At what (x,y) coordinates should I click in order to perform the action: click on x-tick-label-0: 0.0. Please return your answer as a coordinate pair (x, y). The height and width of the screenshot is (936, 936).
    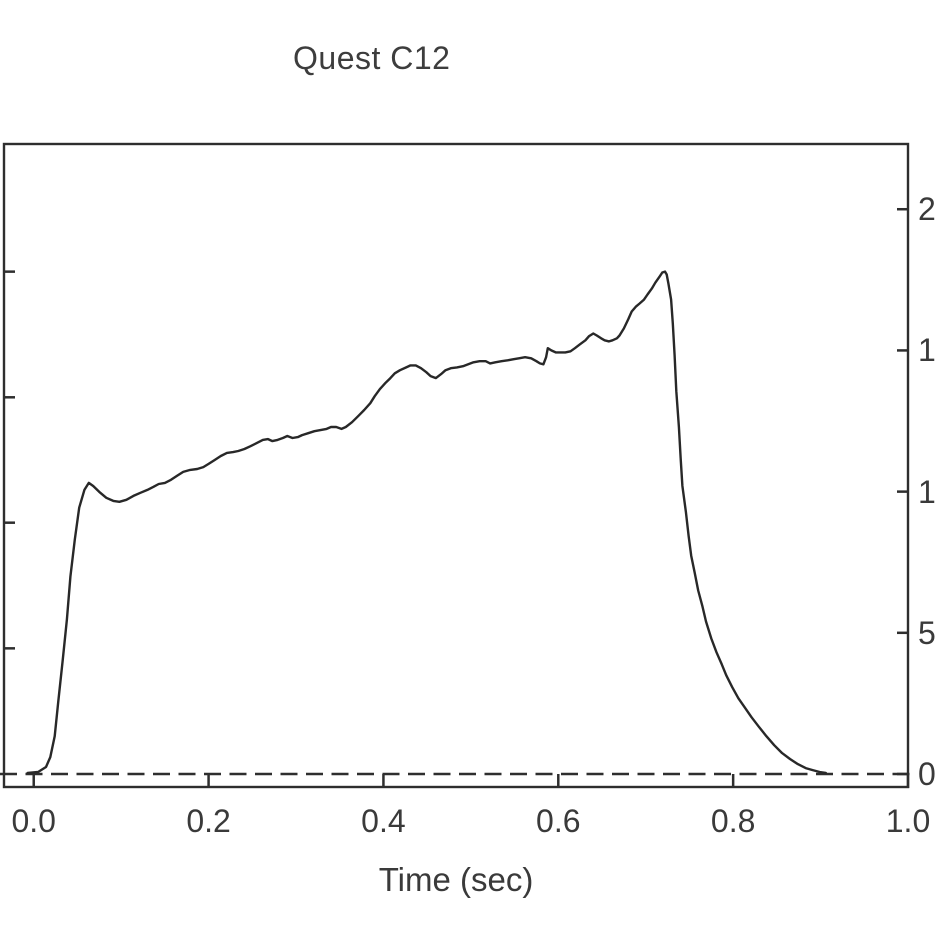
    Looking at the image, I should click on (33, 821).